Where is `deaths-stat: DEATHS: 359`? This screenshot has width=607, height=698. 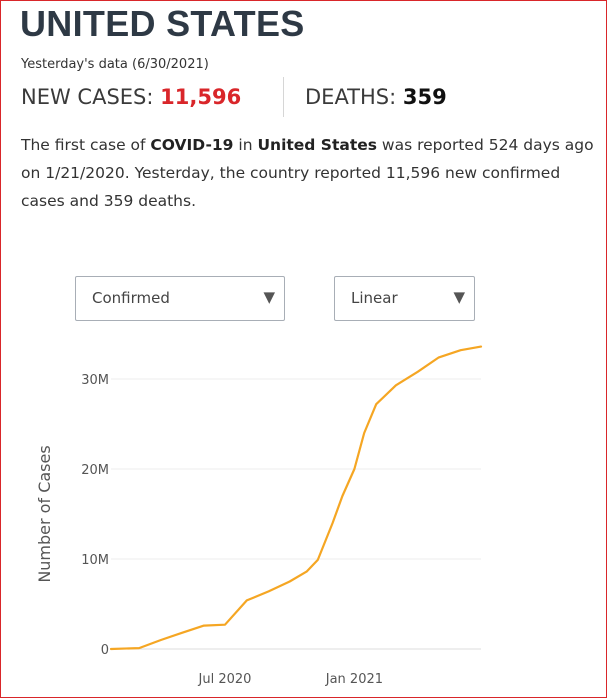 deaths-stat: DEATHS: 359 is located at coordinates (376, 97).